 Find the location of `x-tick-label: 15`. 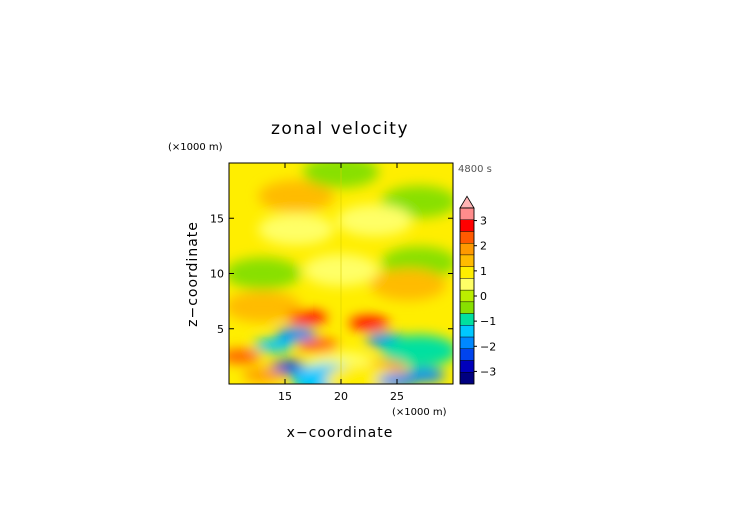

x-tick-label: 15 is located at coordinates (285, 396).